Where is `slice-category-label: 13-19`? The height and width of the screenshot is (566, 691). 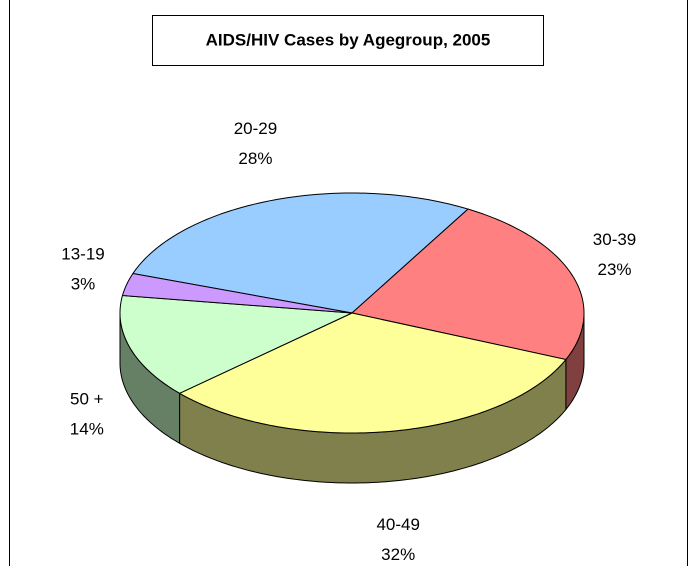
slice-category-label: 13-19 is located at coordinates (82, 254).